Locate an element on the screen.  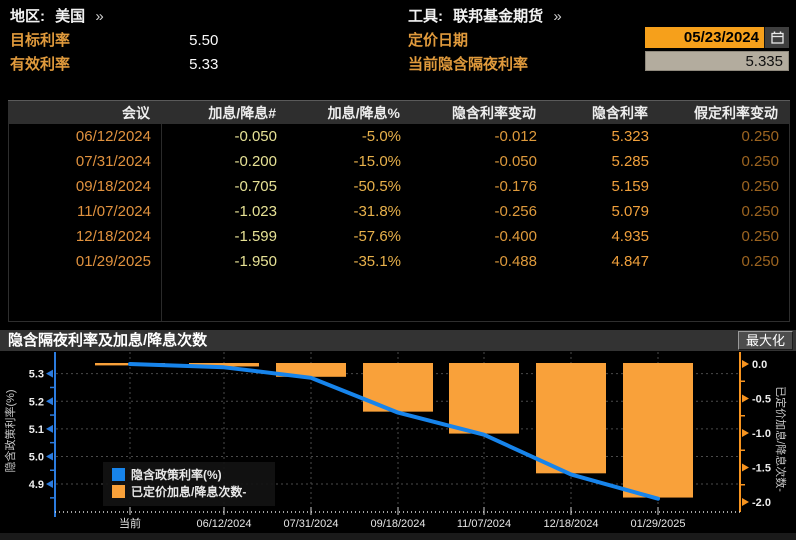
maximize-button: 最大化 is located at coordinates (765, 340).